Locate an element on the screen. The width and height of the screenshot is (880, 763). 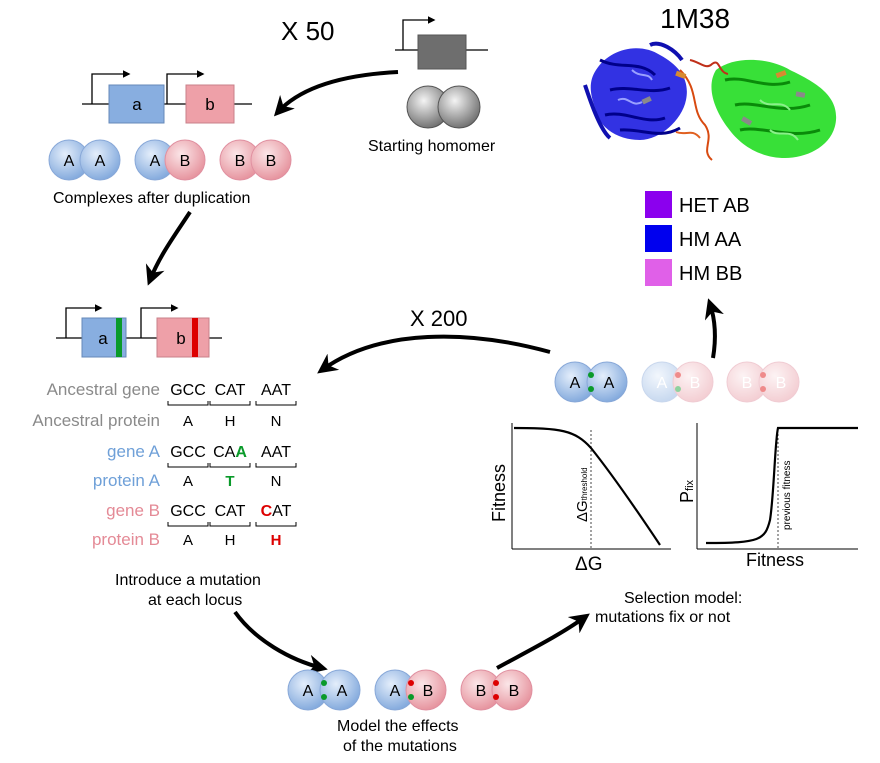
model-complex-bb is located at coordinates (496, 690).